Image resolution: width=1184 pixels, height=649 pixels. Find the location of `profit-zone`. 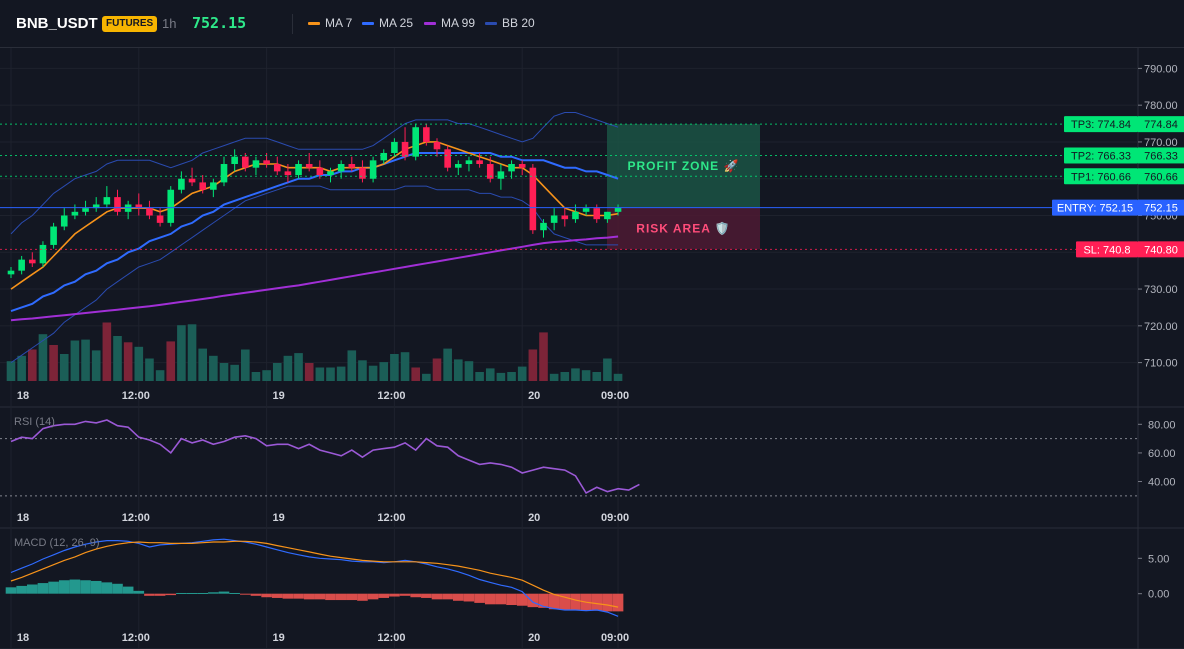

profit-zone is located at coordinates (683, 166).